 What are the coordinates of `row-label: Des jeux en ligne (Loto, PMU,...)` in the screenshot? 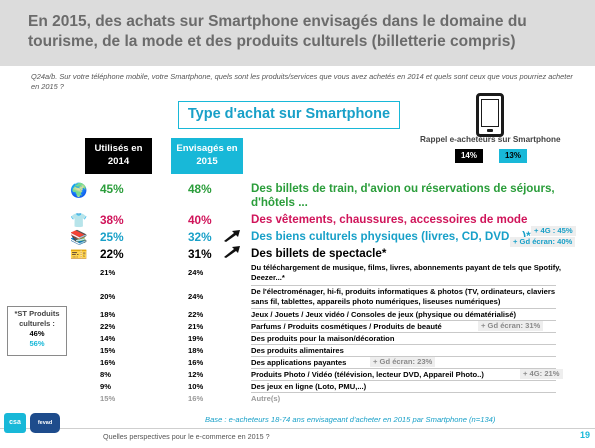 It's located at (309, 386).